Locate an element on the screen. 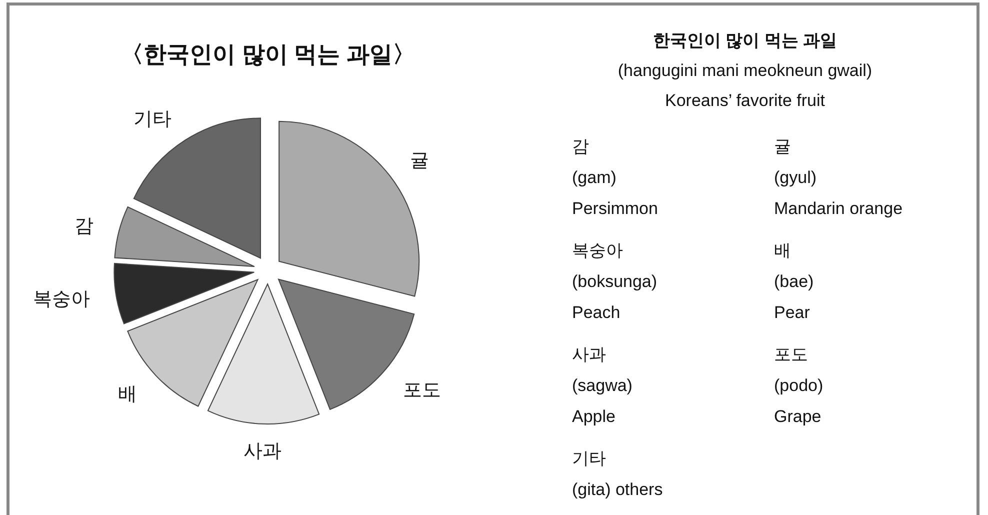  slice-label: 포도 is located at coordinates (422, 391).